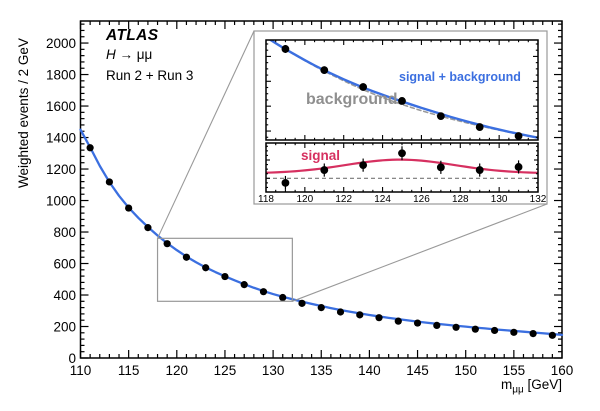 The image size is (600, 411). I want to click on svg-text: 1000, so click(61, 200).